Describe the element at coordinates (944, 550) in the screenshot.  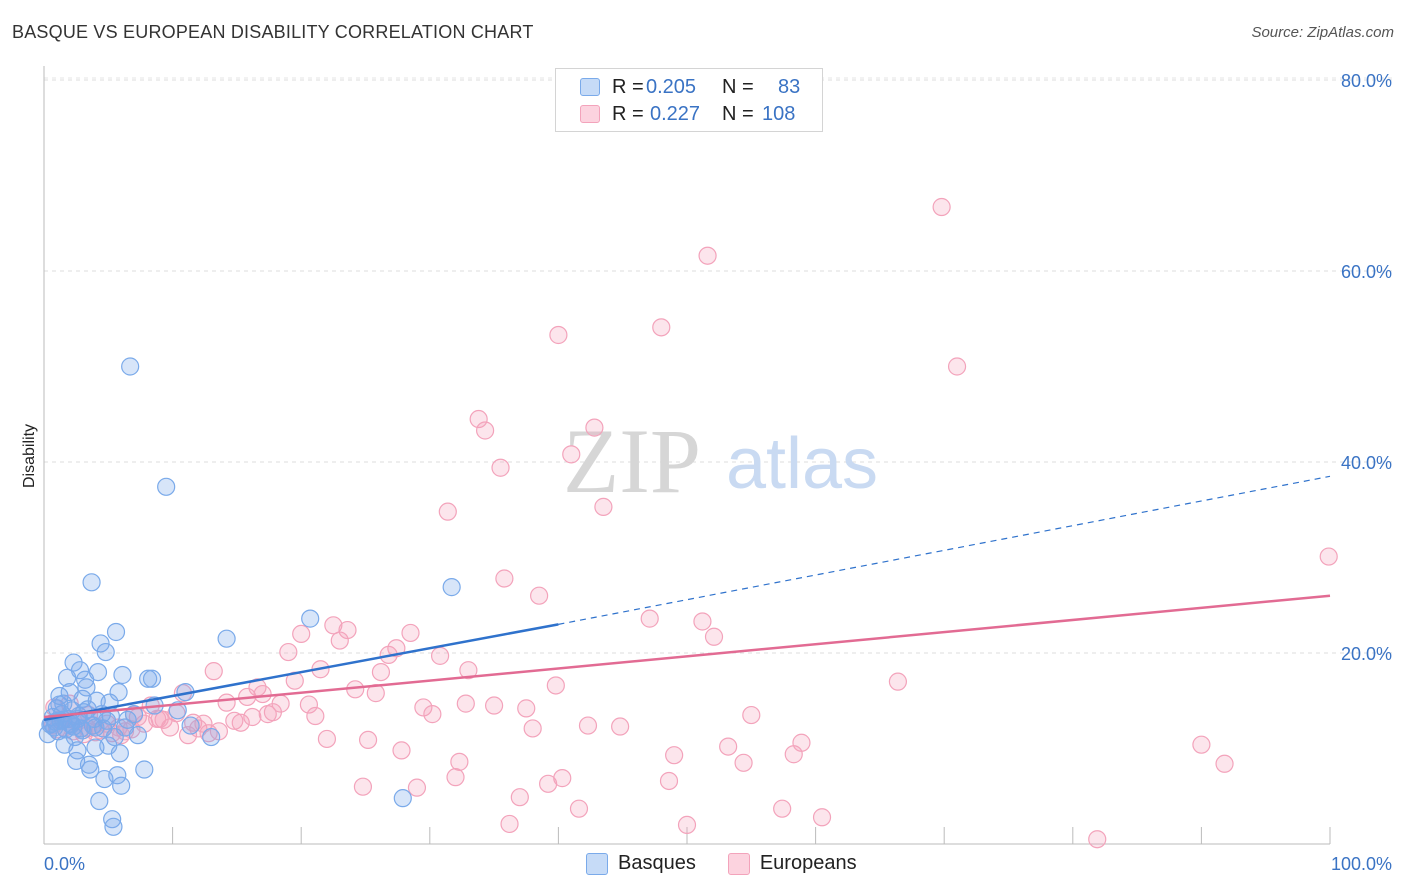
I see `basque-trend-extension` at that location.